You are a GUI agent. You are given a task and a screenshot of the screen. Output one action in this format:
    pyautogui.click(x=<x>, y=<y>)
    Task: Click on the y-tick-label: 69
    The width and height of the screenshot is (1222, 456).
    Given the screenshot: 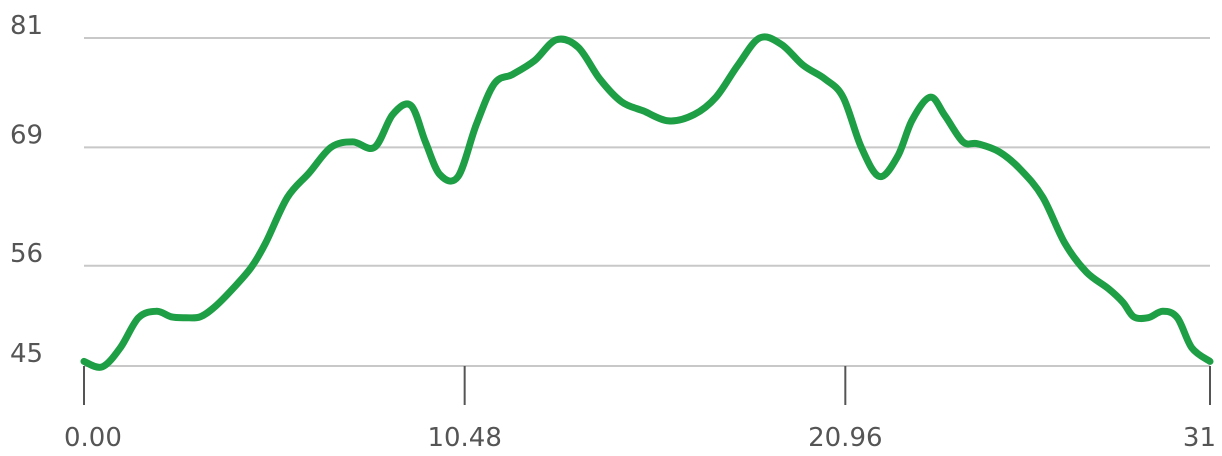 What is the action you would take?
    pyautogui.click(x=26, y=135)
    